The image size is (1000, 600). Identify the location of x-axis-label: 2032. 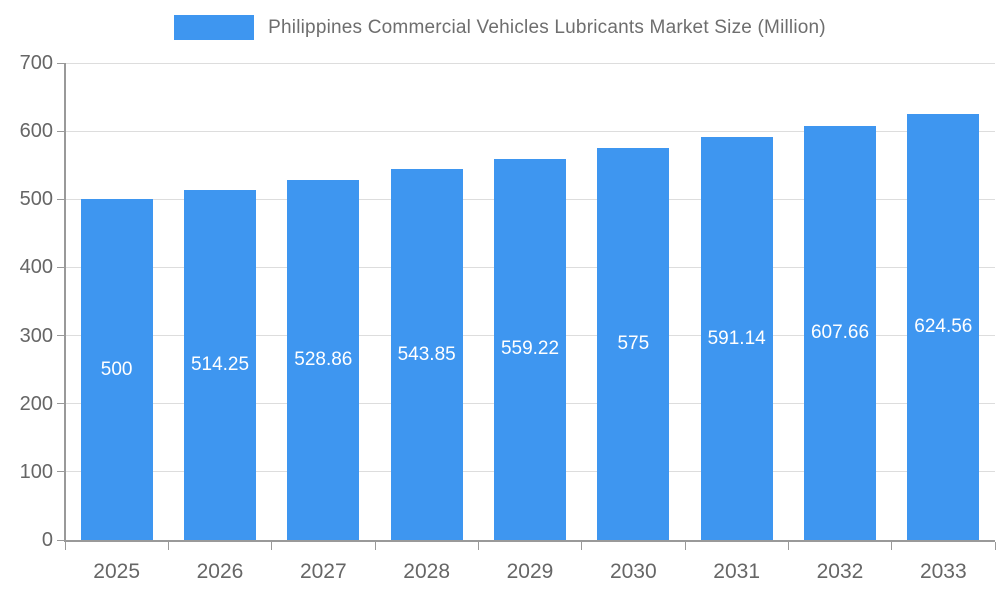
(840, 571).